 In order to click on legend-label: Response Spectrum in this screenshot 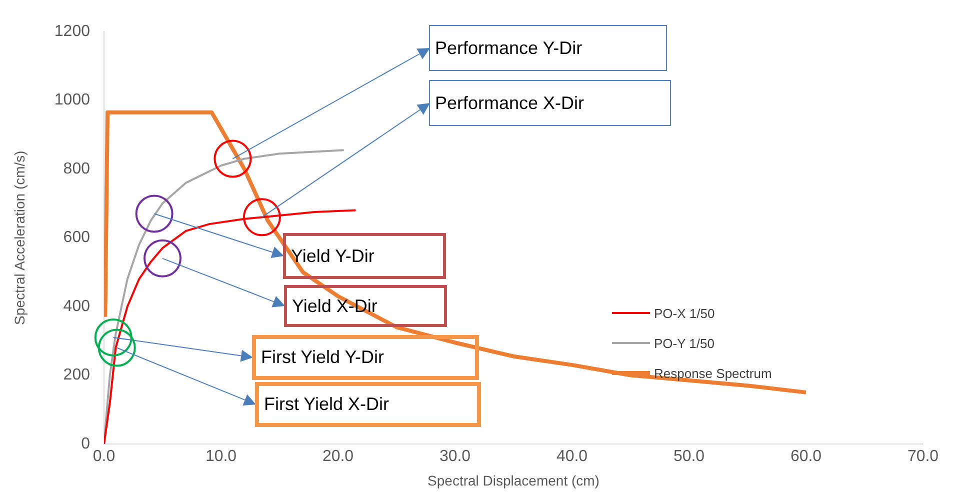, I will do `click(713, 373)`.